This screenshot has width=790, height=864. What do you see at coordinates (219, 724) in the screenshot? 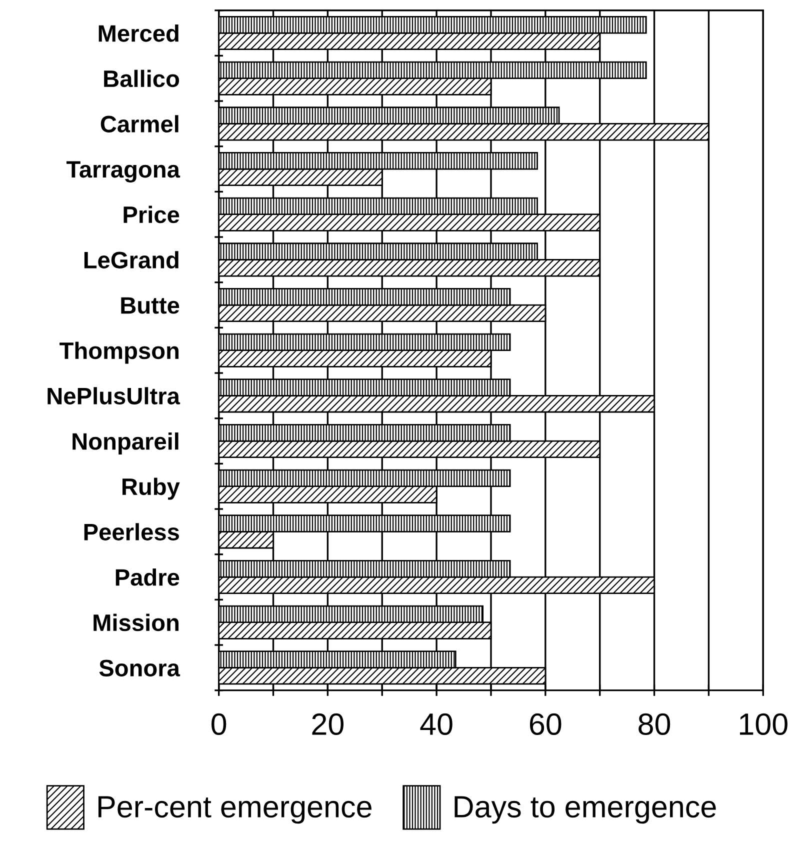
I see `x-tick-label: 0` at bounding box center [219, 724].